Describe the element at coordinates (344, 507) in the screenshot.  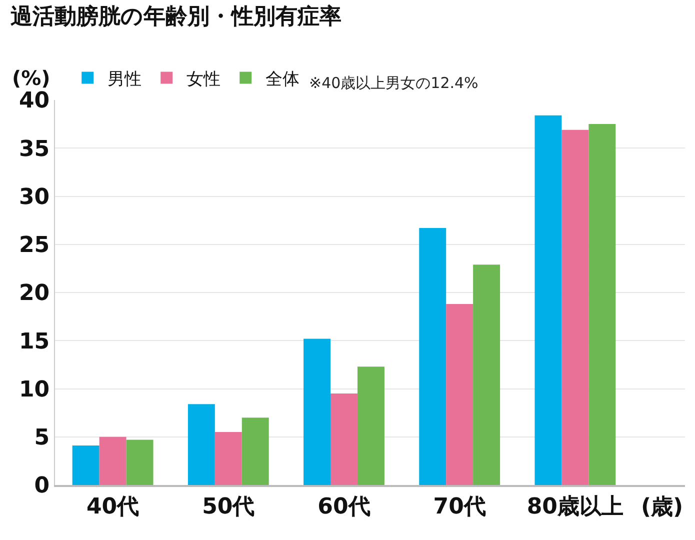
I see `x-tick-label: 60代` at that location.